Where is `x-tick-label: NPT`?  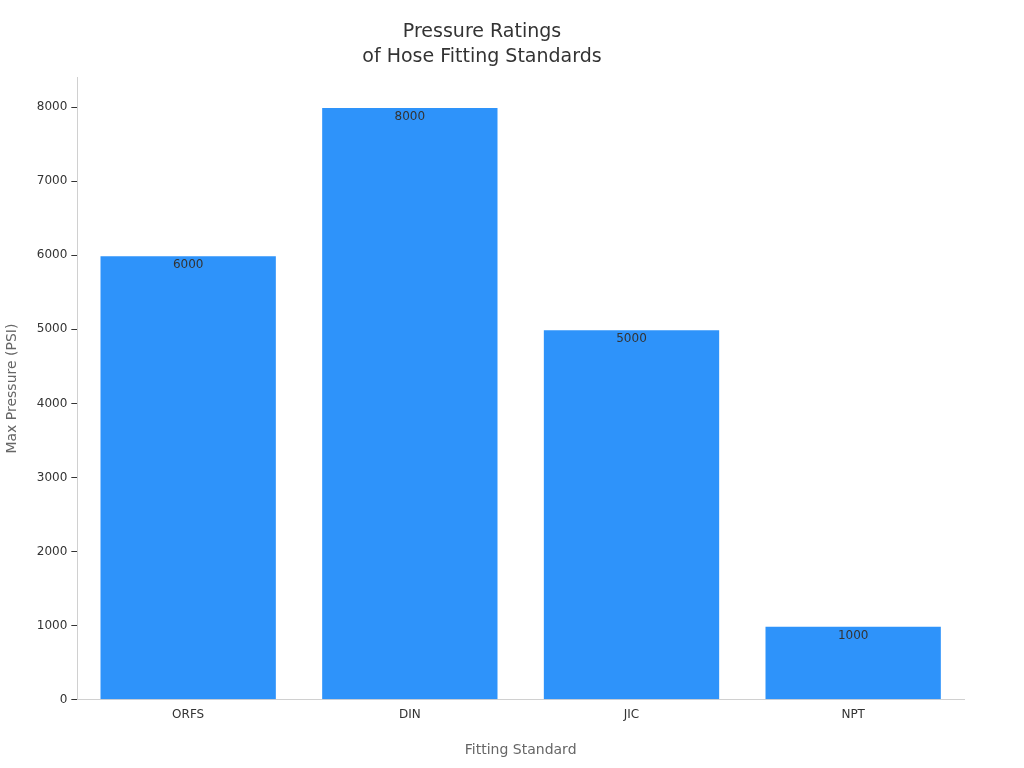 x-tick-label: NPT is located at coordinates (853, 714).